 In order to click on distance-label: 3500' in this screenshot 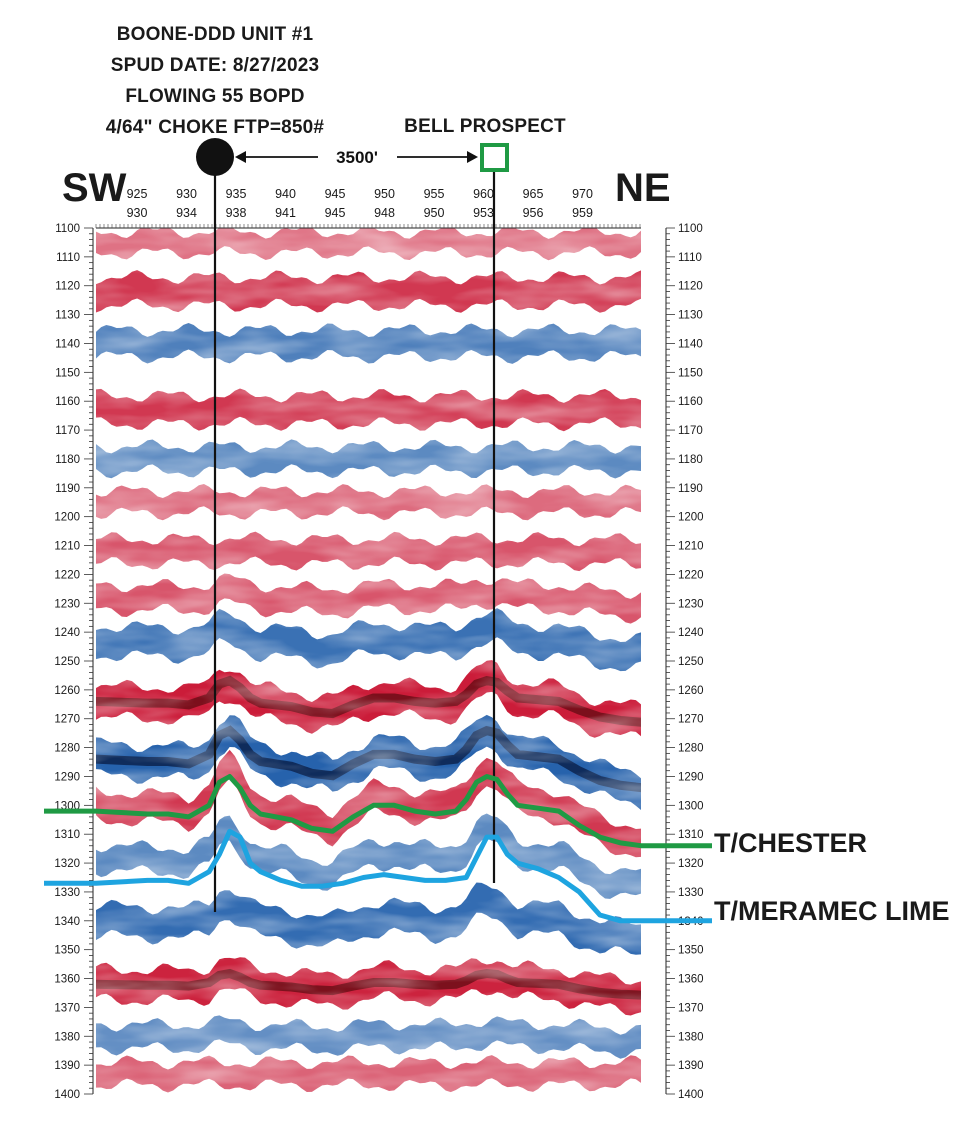, I will do `click(357, 157)`.